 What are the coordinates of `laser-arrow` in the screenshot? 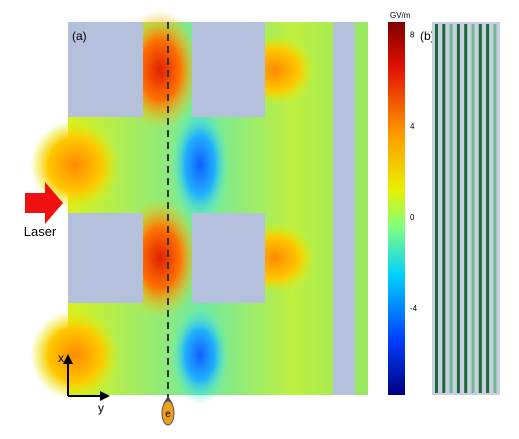 It's located at (44, 203).